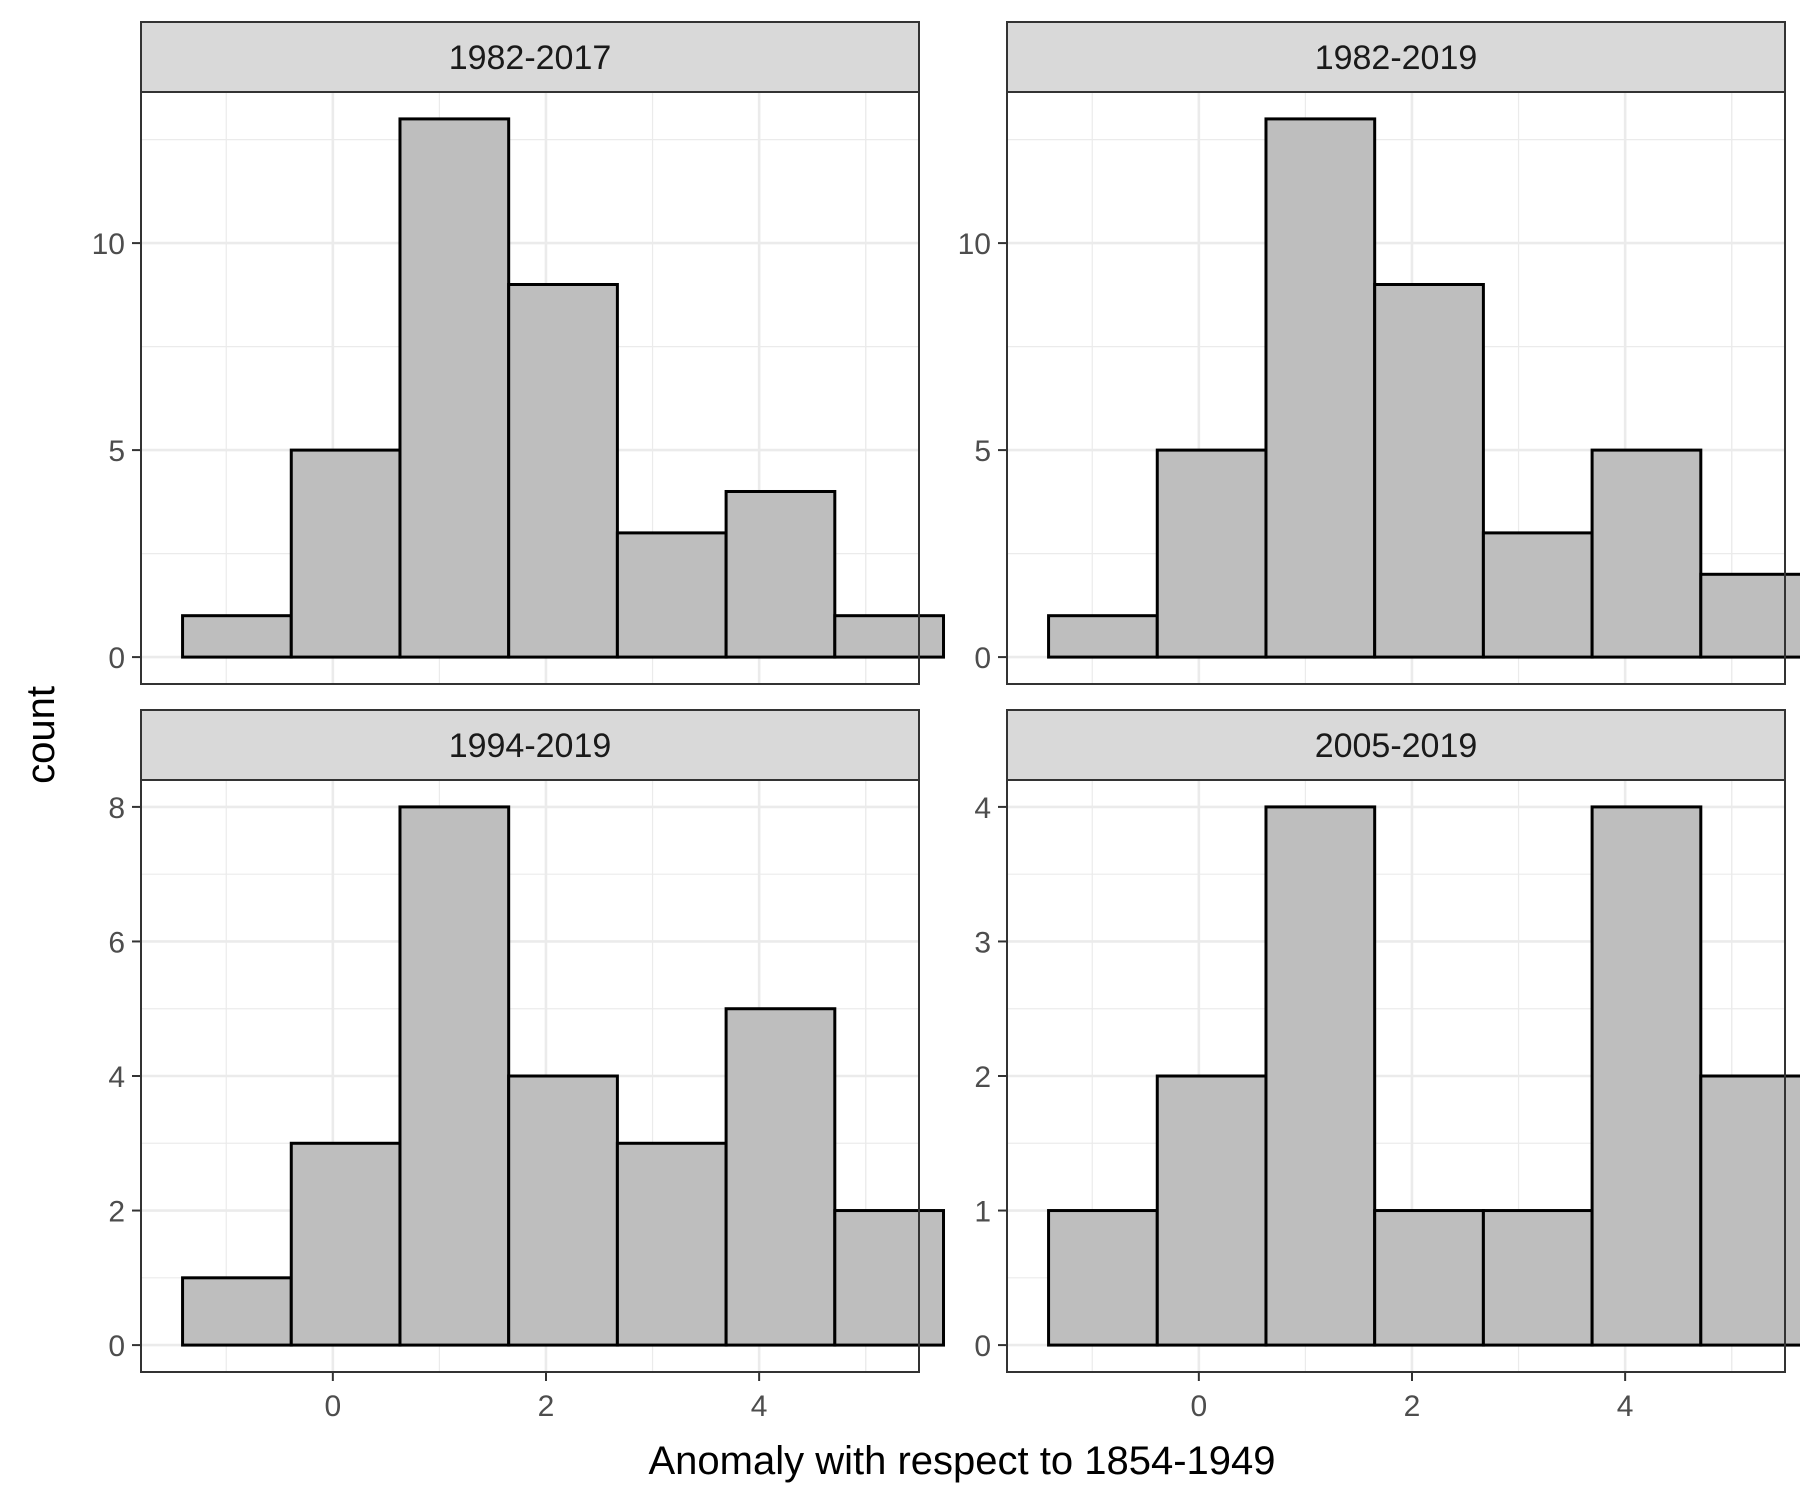 The width and height of the screenshot is (1800, 1500). I want to click on facet-strip-label: 2005-2019, so click(1396, 746).